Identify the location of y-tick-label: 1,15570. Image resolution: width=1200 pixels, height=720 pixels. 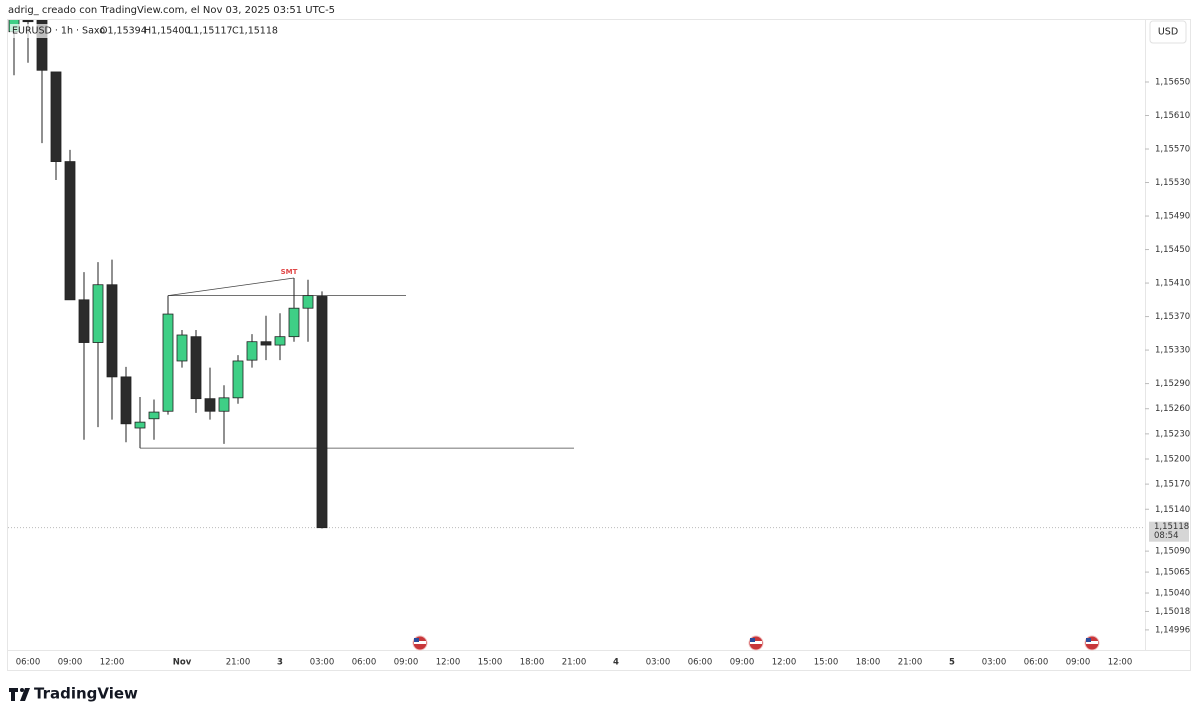
(1172, 150).